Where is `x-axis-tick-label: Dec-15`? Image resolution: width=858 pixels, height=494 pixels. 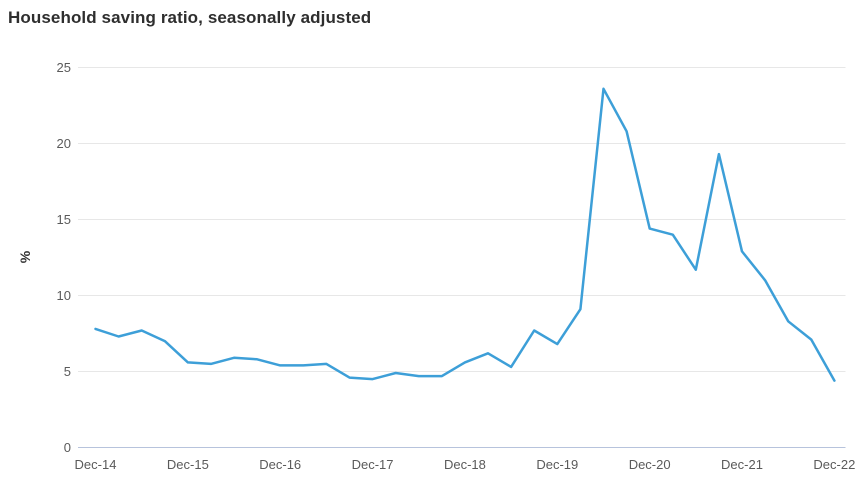 x-axis-tick-label: Dec-15 is located at coordinates (188, 464).